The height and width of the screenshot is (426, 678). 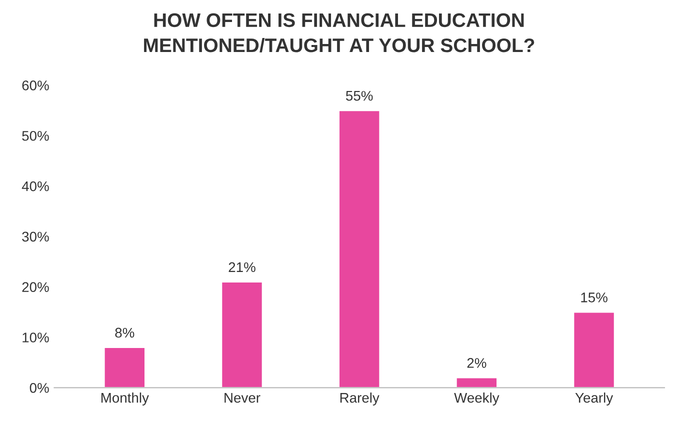 What do you see at coordinates (35, 135) in the screenshot?
I see `y-tick-label: 50%` at bounding box center [35, 135].